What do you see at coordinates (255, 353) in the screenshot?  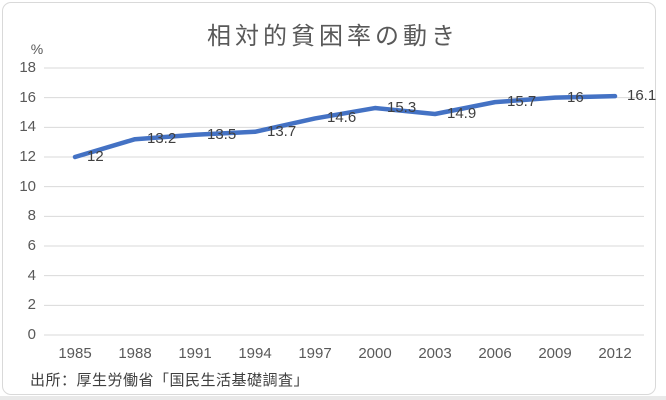 I see `x-tick-label: 1994` at bounding box center [255, 353].